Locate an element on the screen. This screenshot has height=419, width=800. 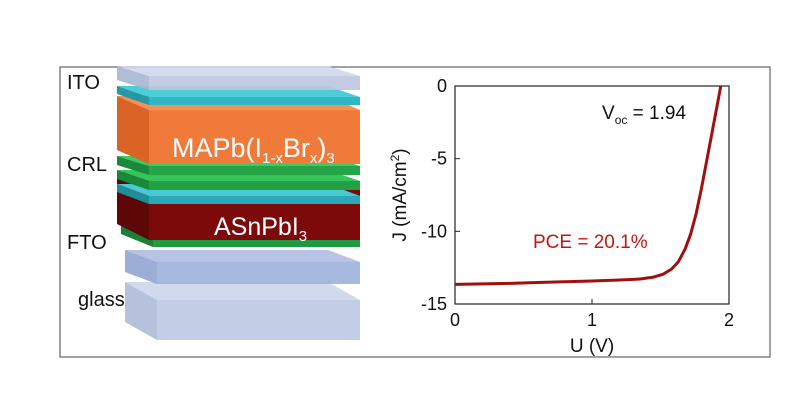
y-tick-label: -5 is located at coordinates (439, 159).